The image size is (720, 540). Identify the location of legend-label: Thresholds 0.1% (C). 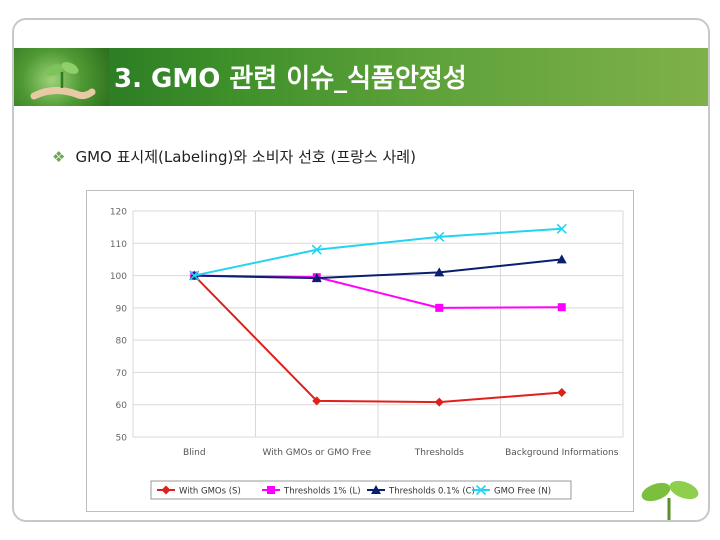
(431, 492).